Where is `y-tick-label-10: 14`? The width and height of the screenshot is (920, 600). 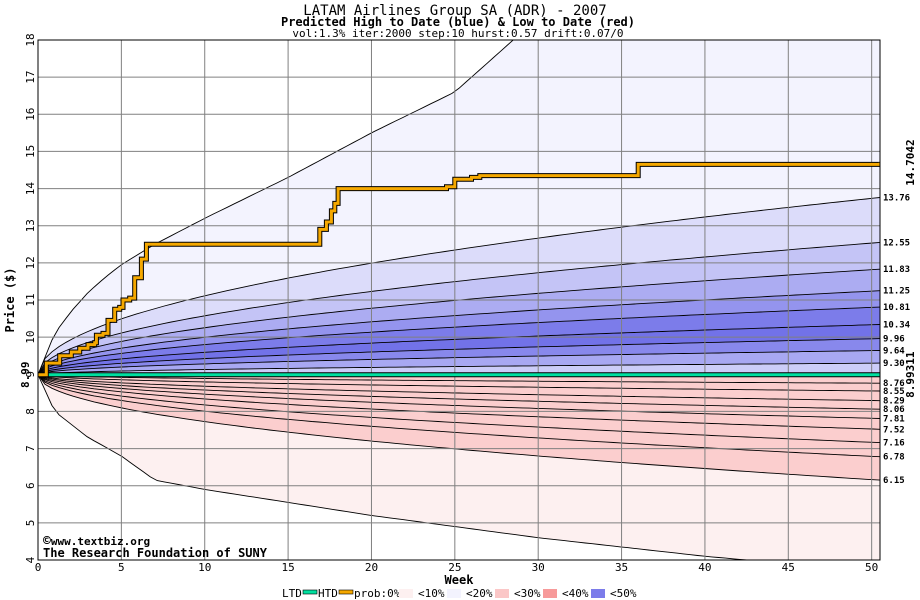 y-tick-label-10: 14 is located at coordinates (30, 189).